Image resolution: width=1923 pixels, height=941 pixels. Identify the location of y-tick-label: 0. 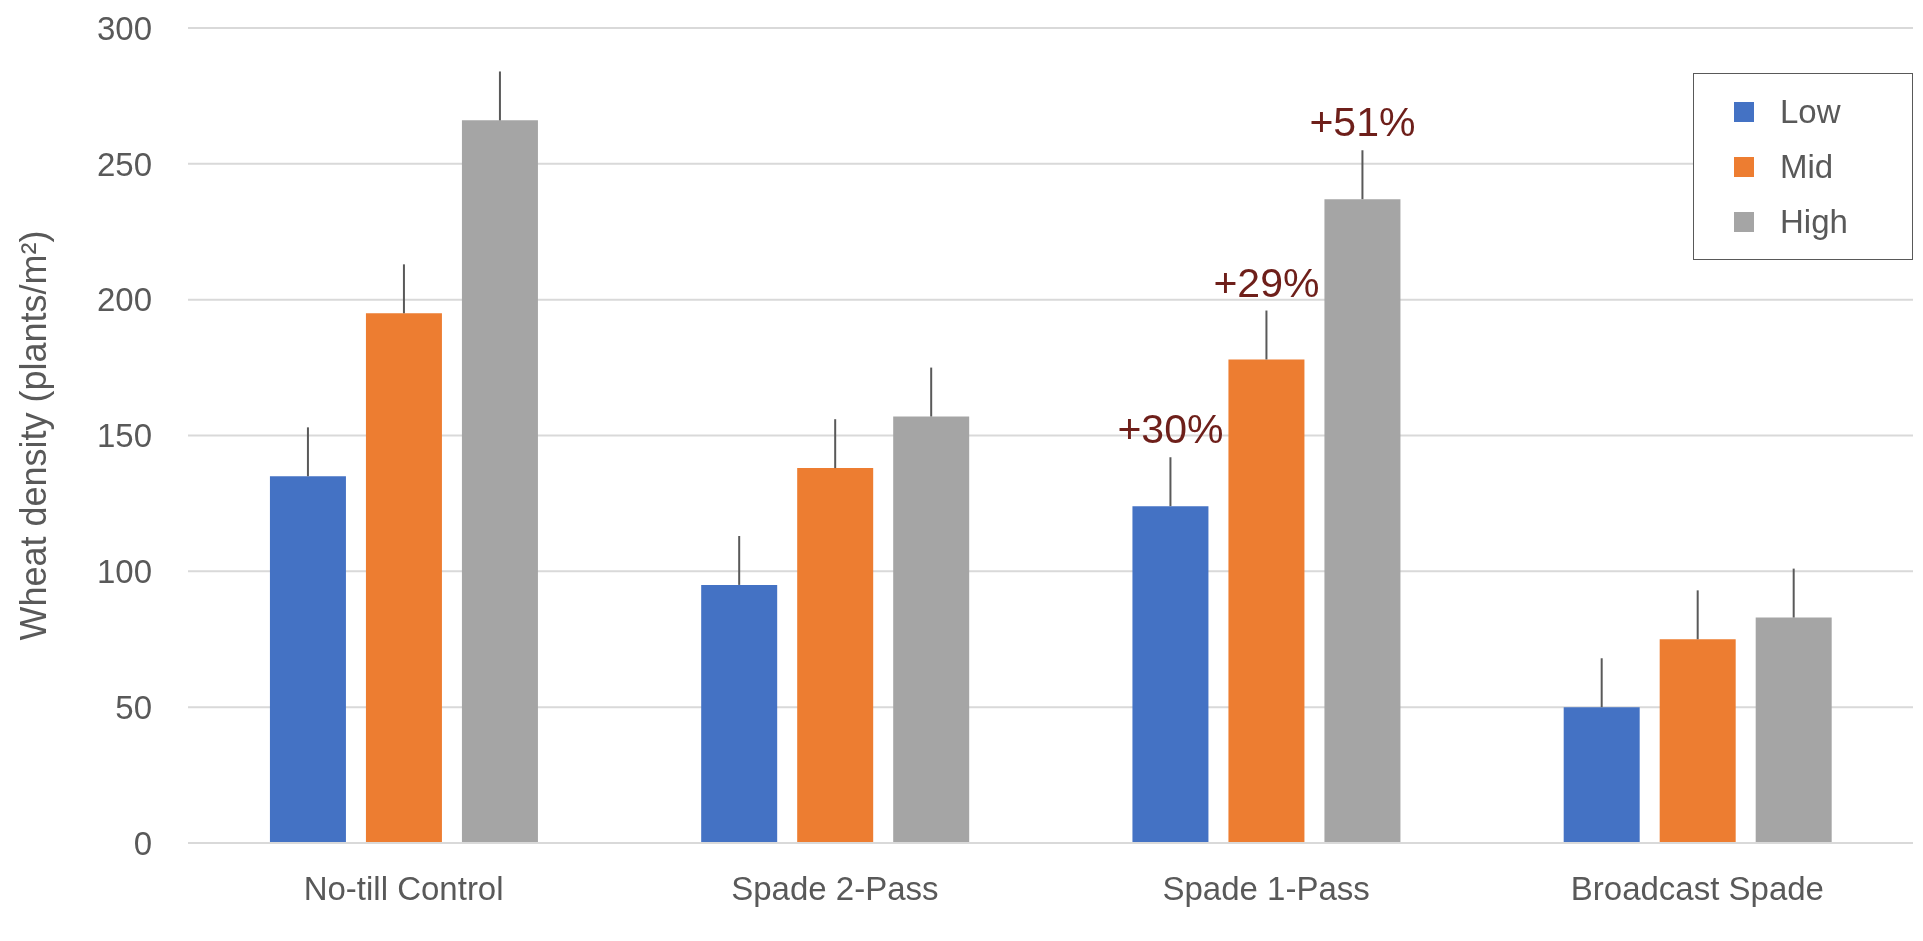
(142, 843).